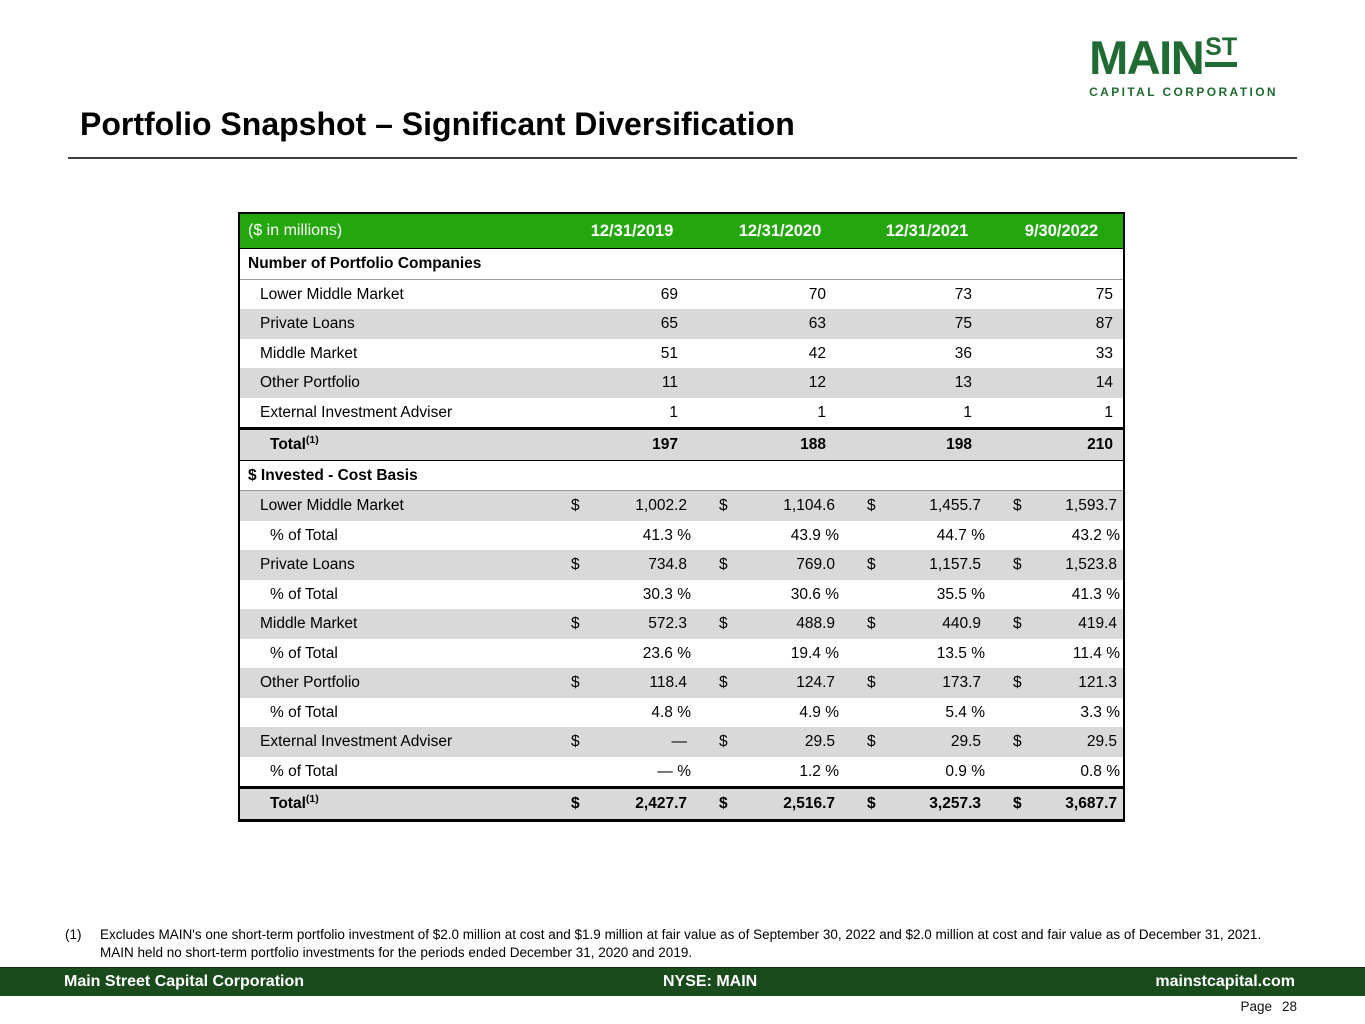  What do you see at coordinates (681, 772) in the screenshot?
I see `table-row: % of Total — % 1.2 % 0.9 % 0.8 %` at bounding box center [681, 772].